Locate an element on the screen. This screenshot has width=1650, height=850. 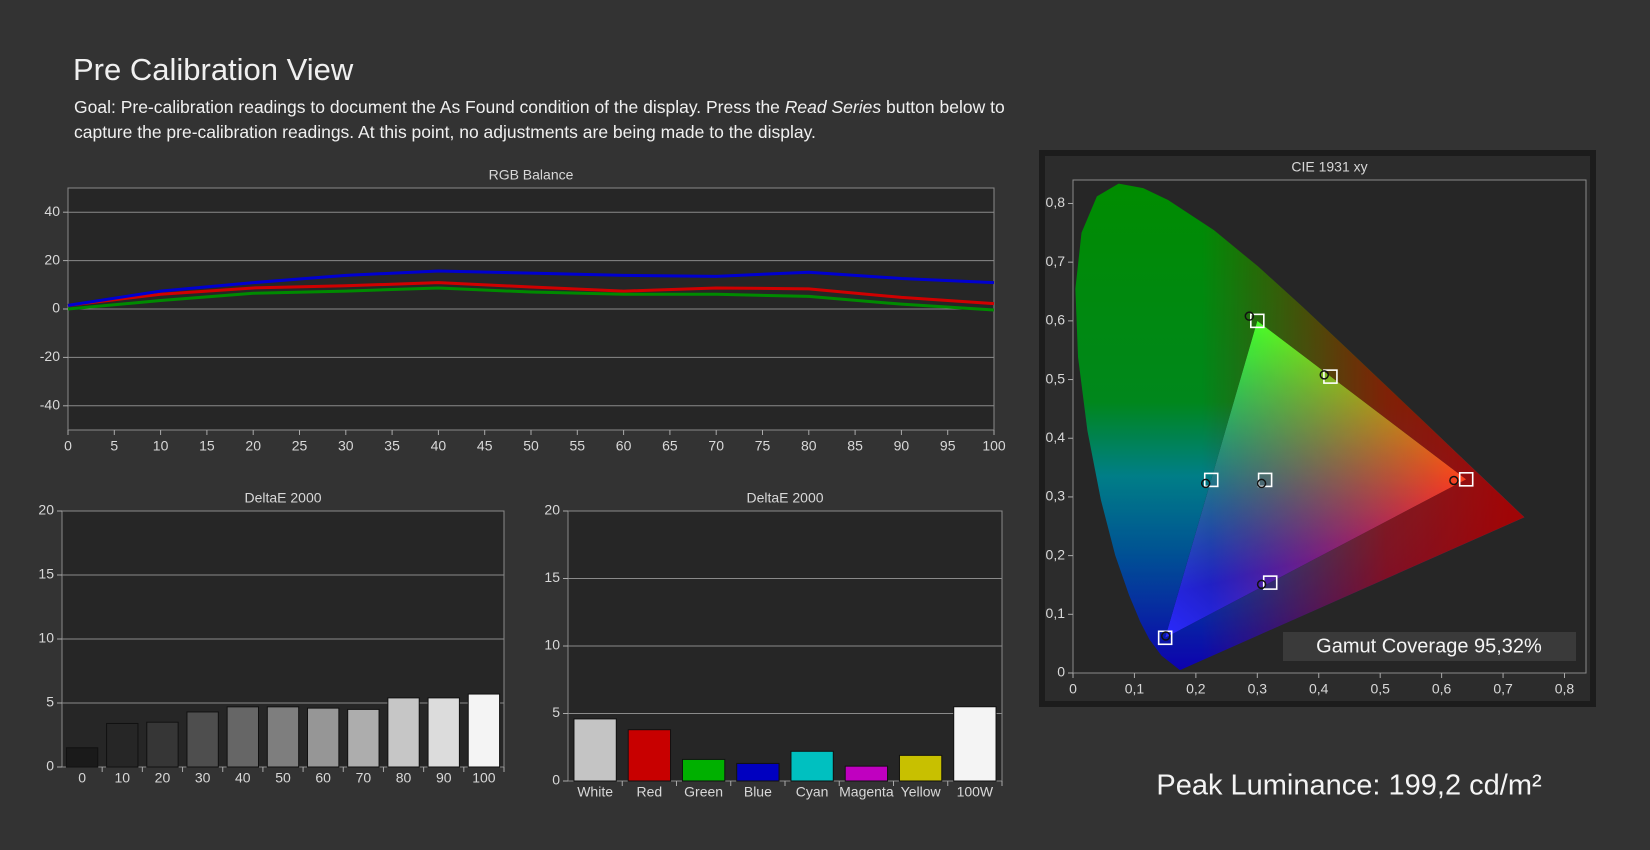
x-tick-label: 5 is located at coordinates (114, 446).